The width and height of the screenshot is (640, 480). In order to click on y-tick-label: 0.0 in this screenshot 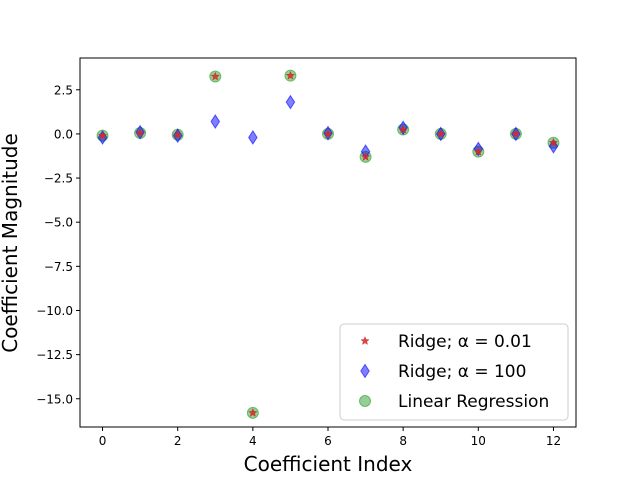, I will do `click(63, 134)`.